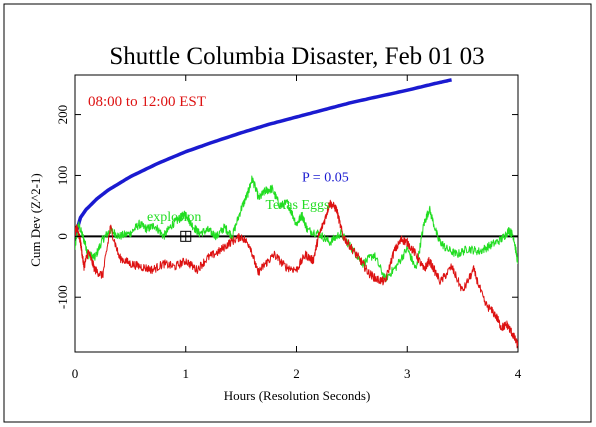 This screenshot has width=596, height=427. Describe the element at coordinates (174, 217) in the screenshot. I see `annotation-1: explosion` at that location.